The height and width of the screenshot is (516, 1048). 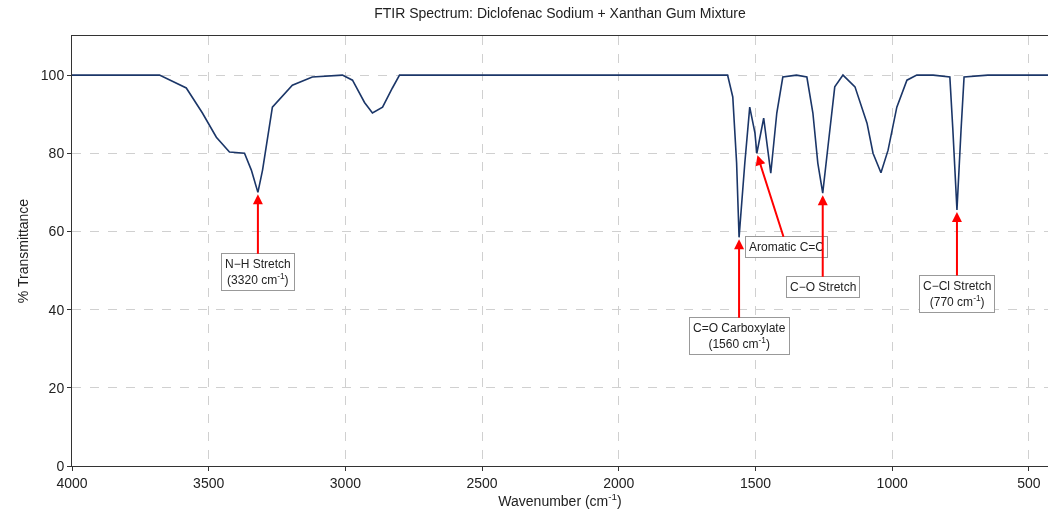 I want to click on x-tick-label: 2500, so click(x=482, y=482).